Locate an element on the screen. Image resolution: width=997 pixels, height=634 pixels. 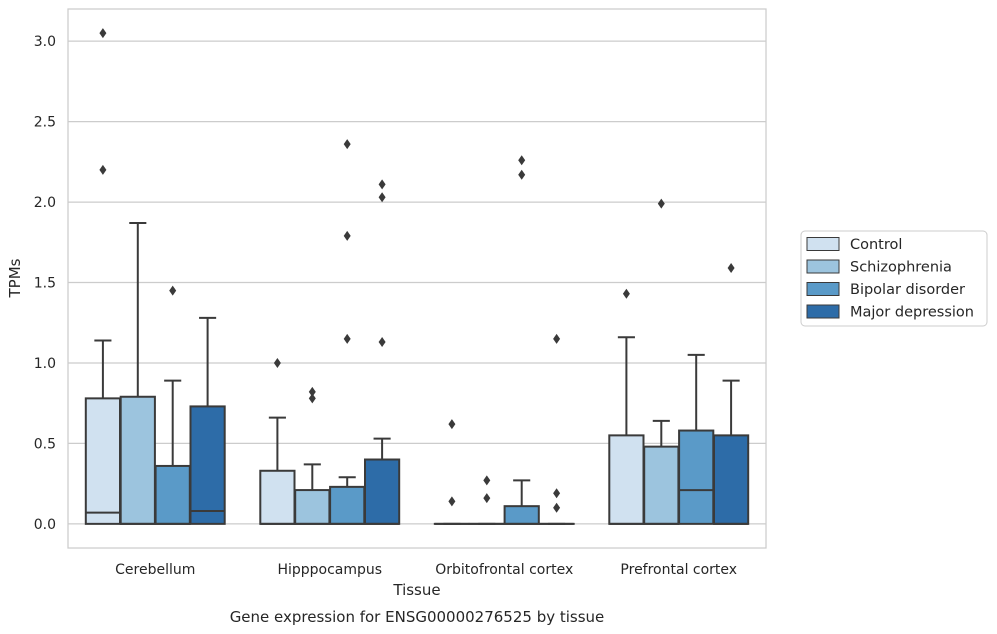
legend-label: Control is located at coordinates (876, 245).